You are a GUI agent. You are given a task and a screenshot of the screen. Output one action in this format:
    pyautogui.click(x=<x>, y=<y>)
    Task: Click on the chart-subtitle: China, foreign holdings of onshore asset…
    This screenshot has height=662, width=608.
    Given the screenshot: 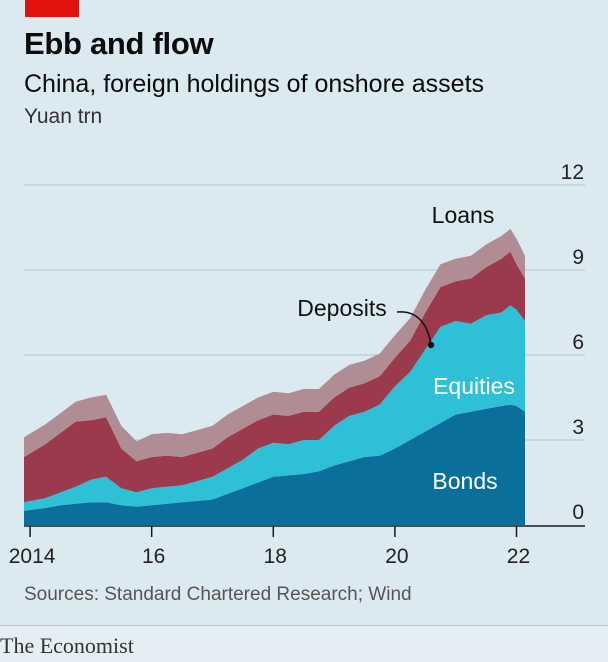 What is the action you would take?
    pyautogui.click(x=254, y=84)
    